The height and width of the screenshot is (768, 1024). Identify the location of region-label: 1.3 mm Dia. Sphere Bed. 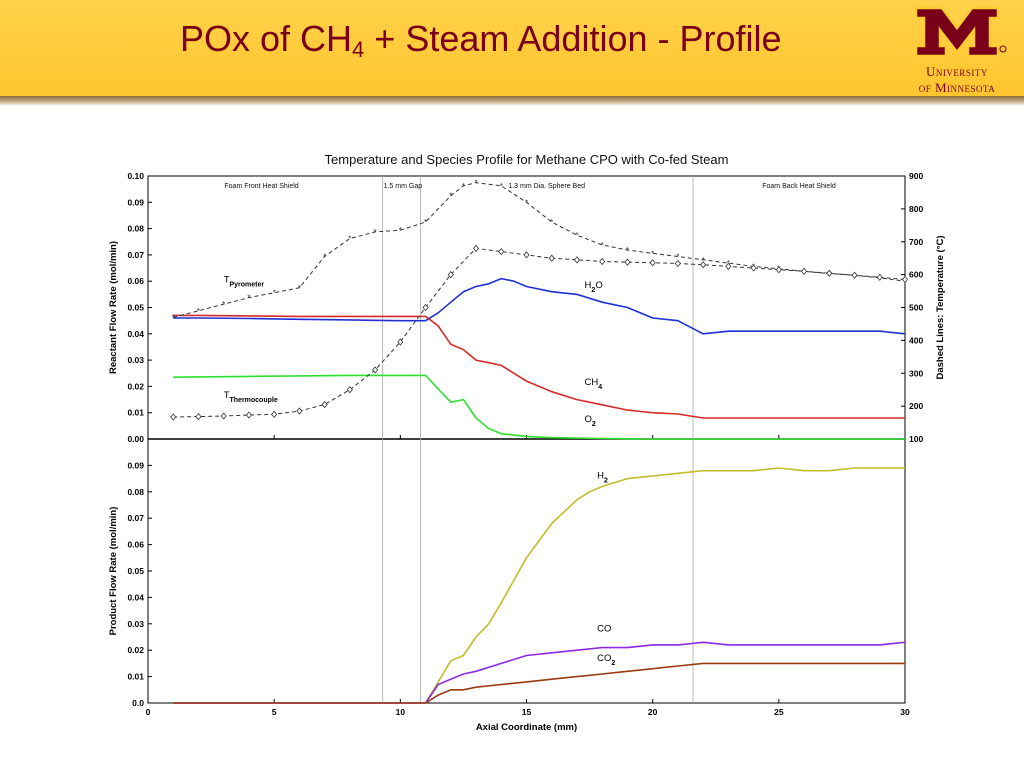
(546, 186).